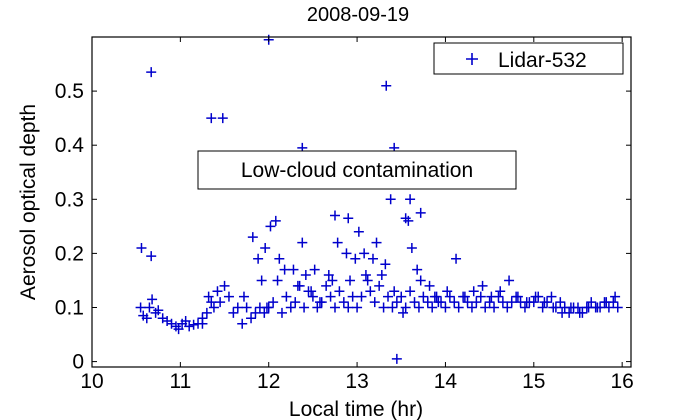  I want to click on x-tick-label: 15, so click(533, 381).